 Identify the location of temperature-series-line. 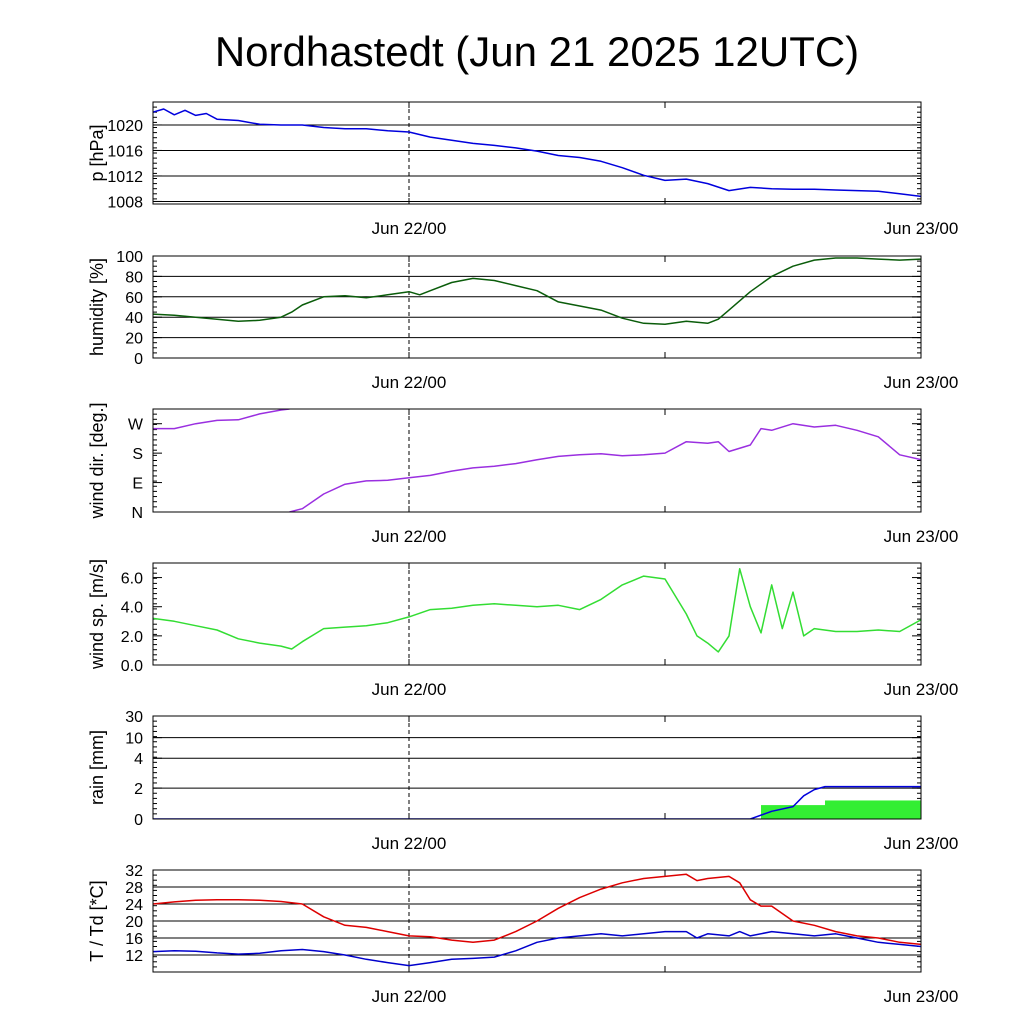
(537, 909).